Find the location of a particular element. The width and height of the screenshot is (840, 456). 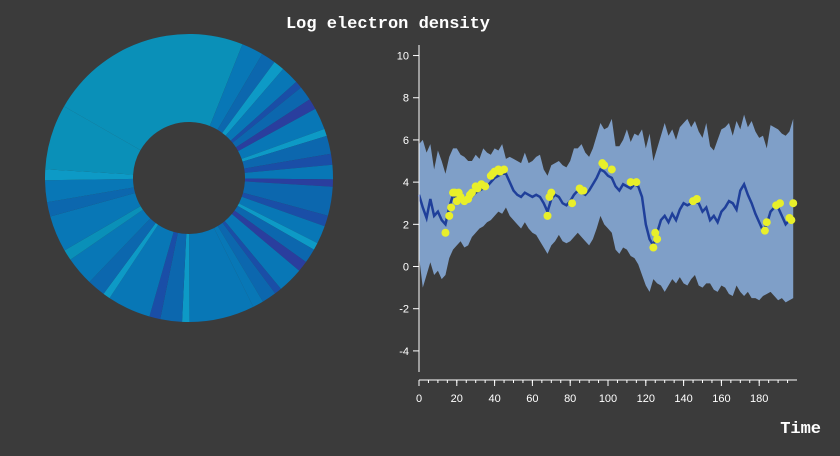

x-axis: 0 20 40 60 80 100 120 140 160 180 is located at coordinates (606, 392).